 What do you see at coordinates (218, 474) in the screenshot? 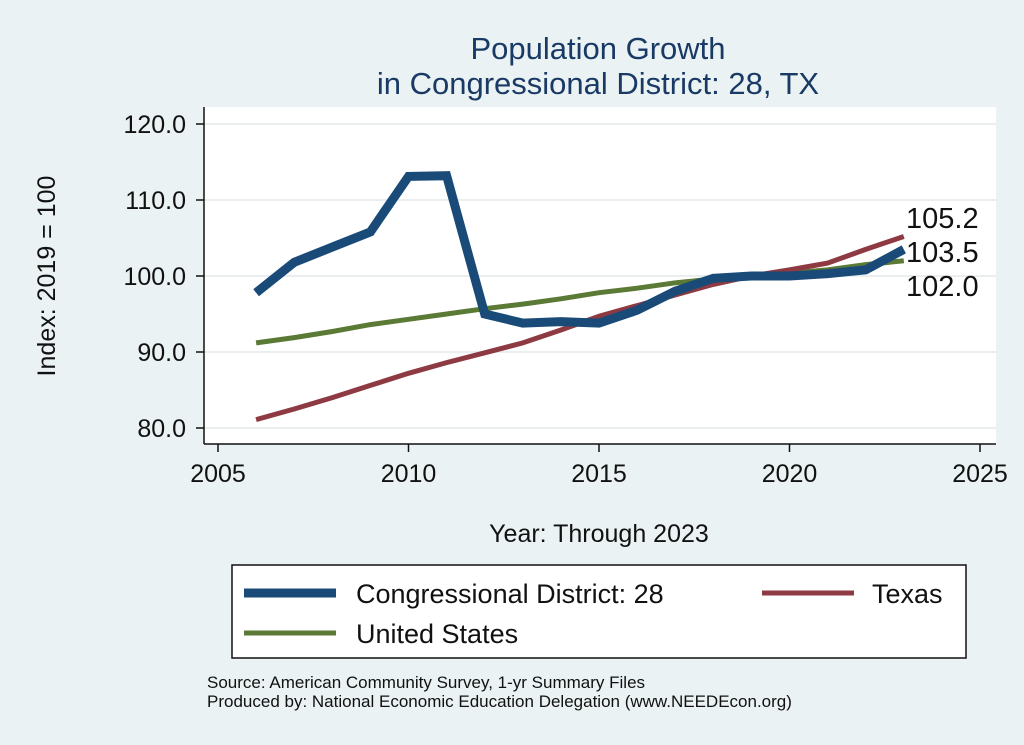
I see `x-tick-label: 2005` at bounding box center [218, 474].